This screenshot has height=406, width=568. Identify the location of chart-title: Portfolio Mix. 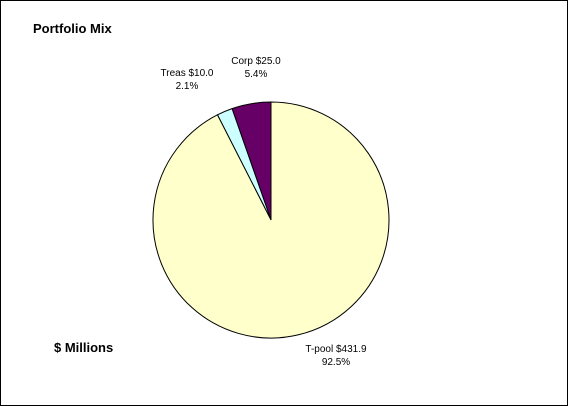
(72, 28).